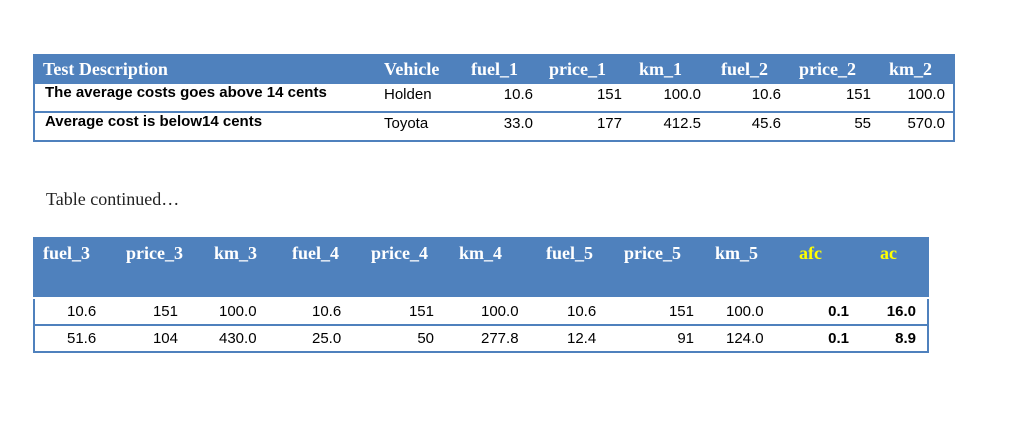 This screenshot has height=442, width=1015. Describe the element at coordinates (836, 126) in the screenshot. I see `table-cell: 55` at that location.